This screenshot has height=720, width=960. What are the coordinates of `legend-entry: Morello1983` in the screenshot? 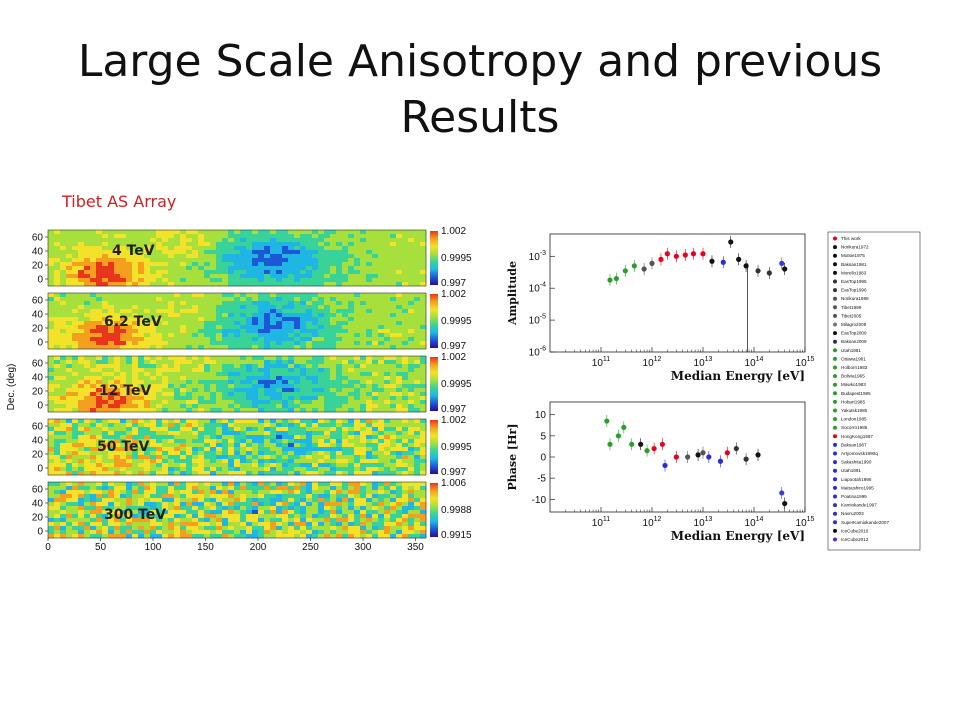 It's located at (854, 272).